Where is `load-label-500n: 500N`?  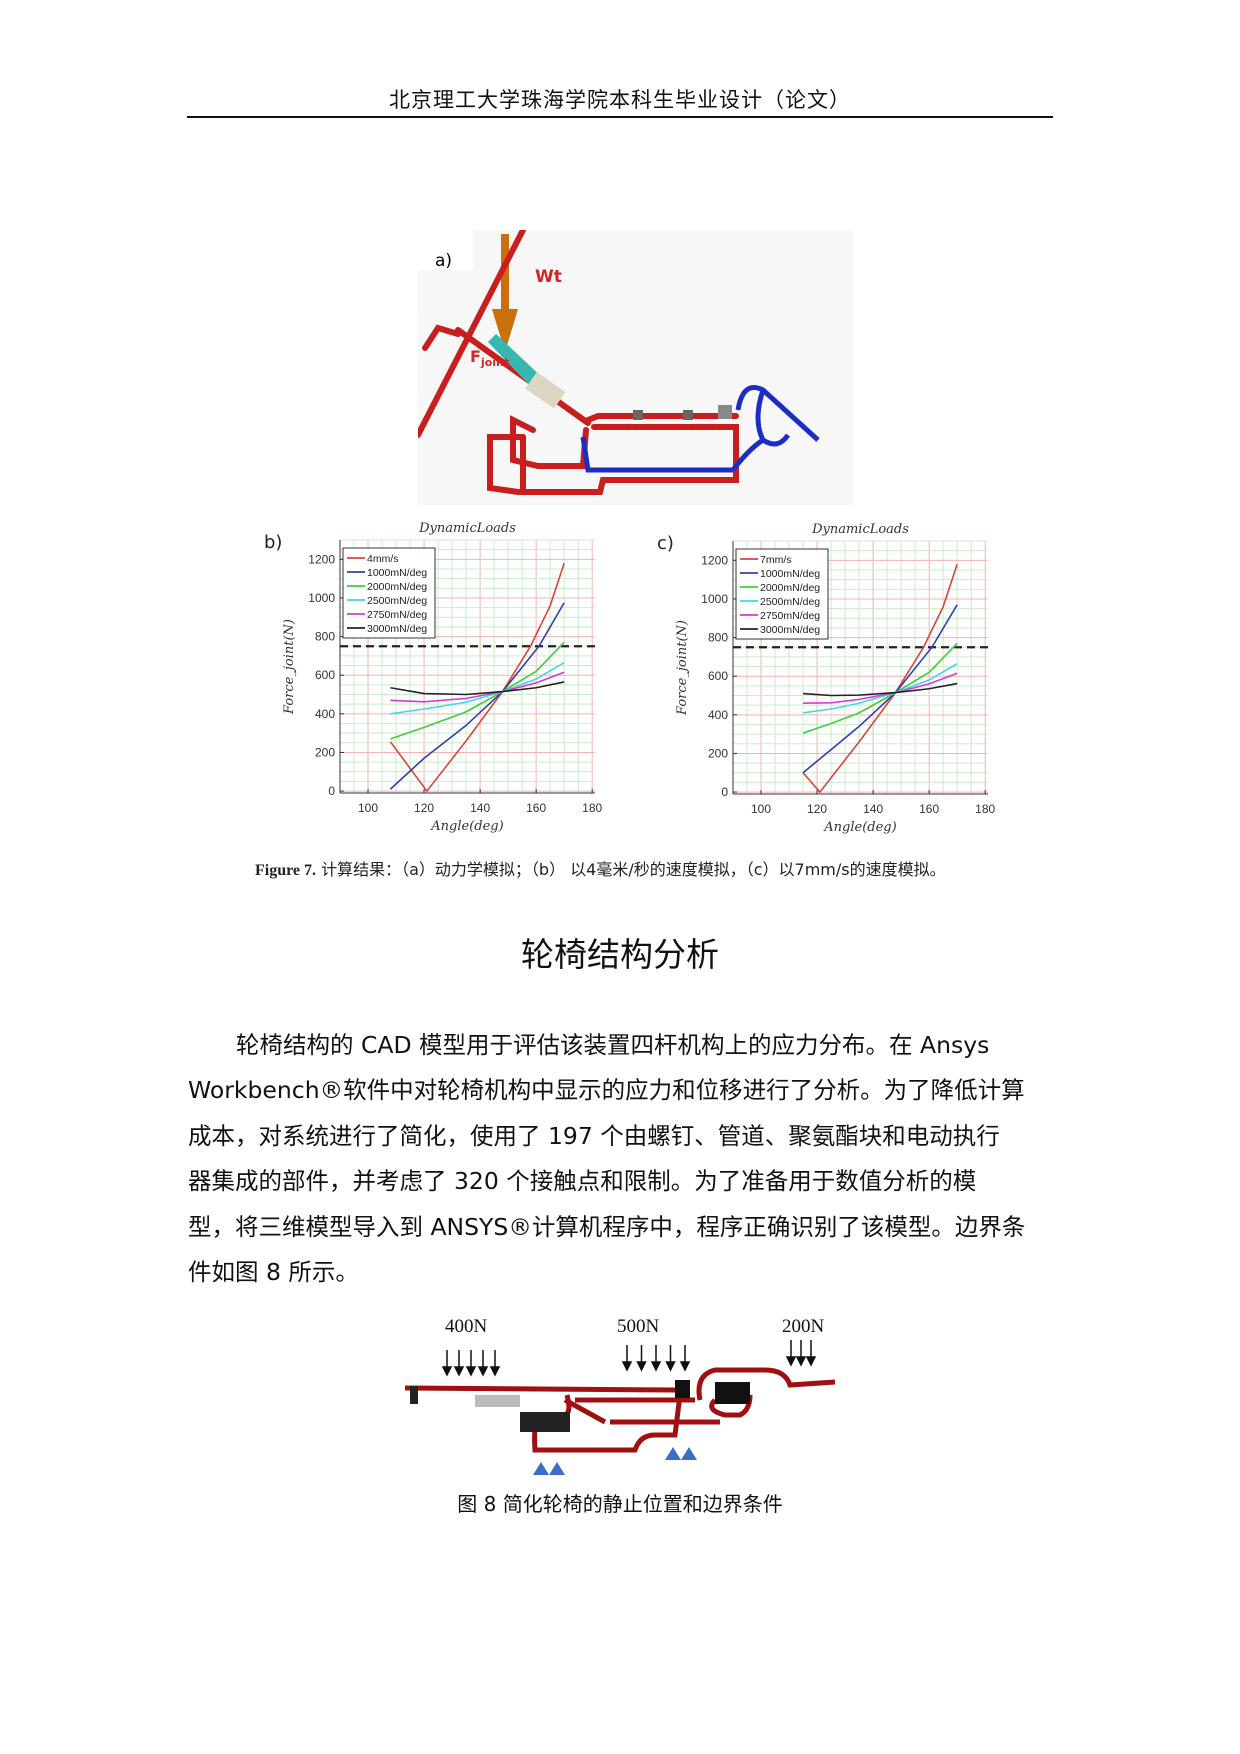
load-label-500n: 500N is located at coordinates (638, 1326).